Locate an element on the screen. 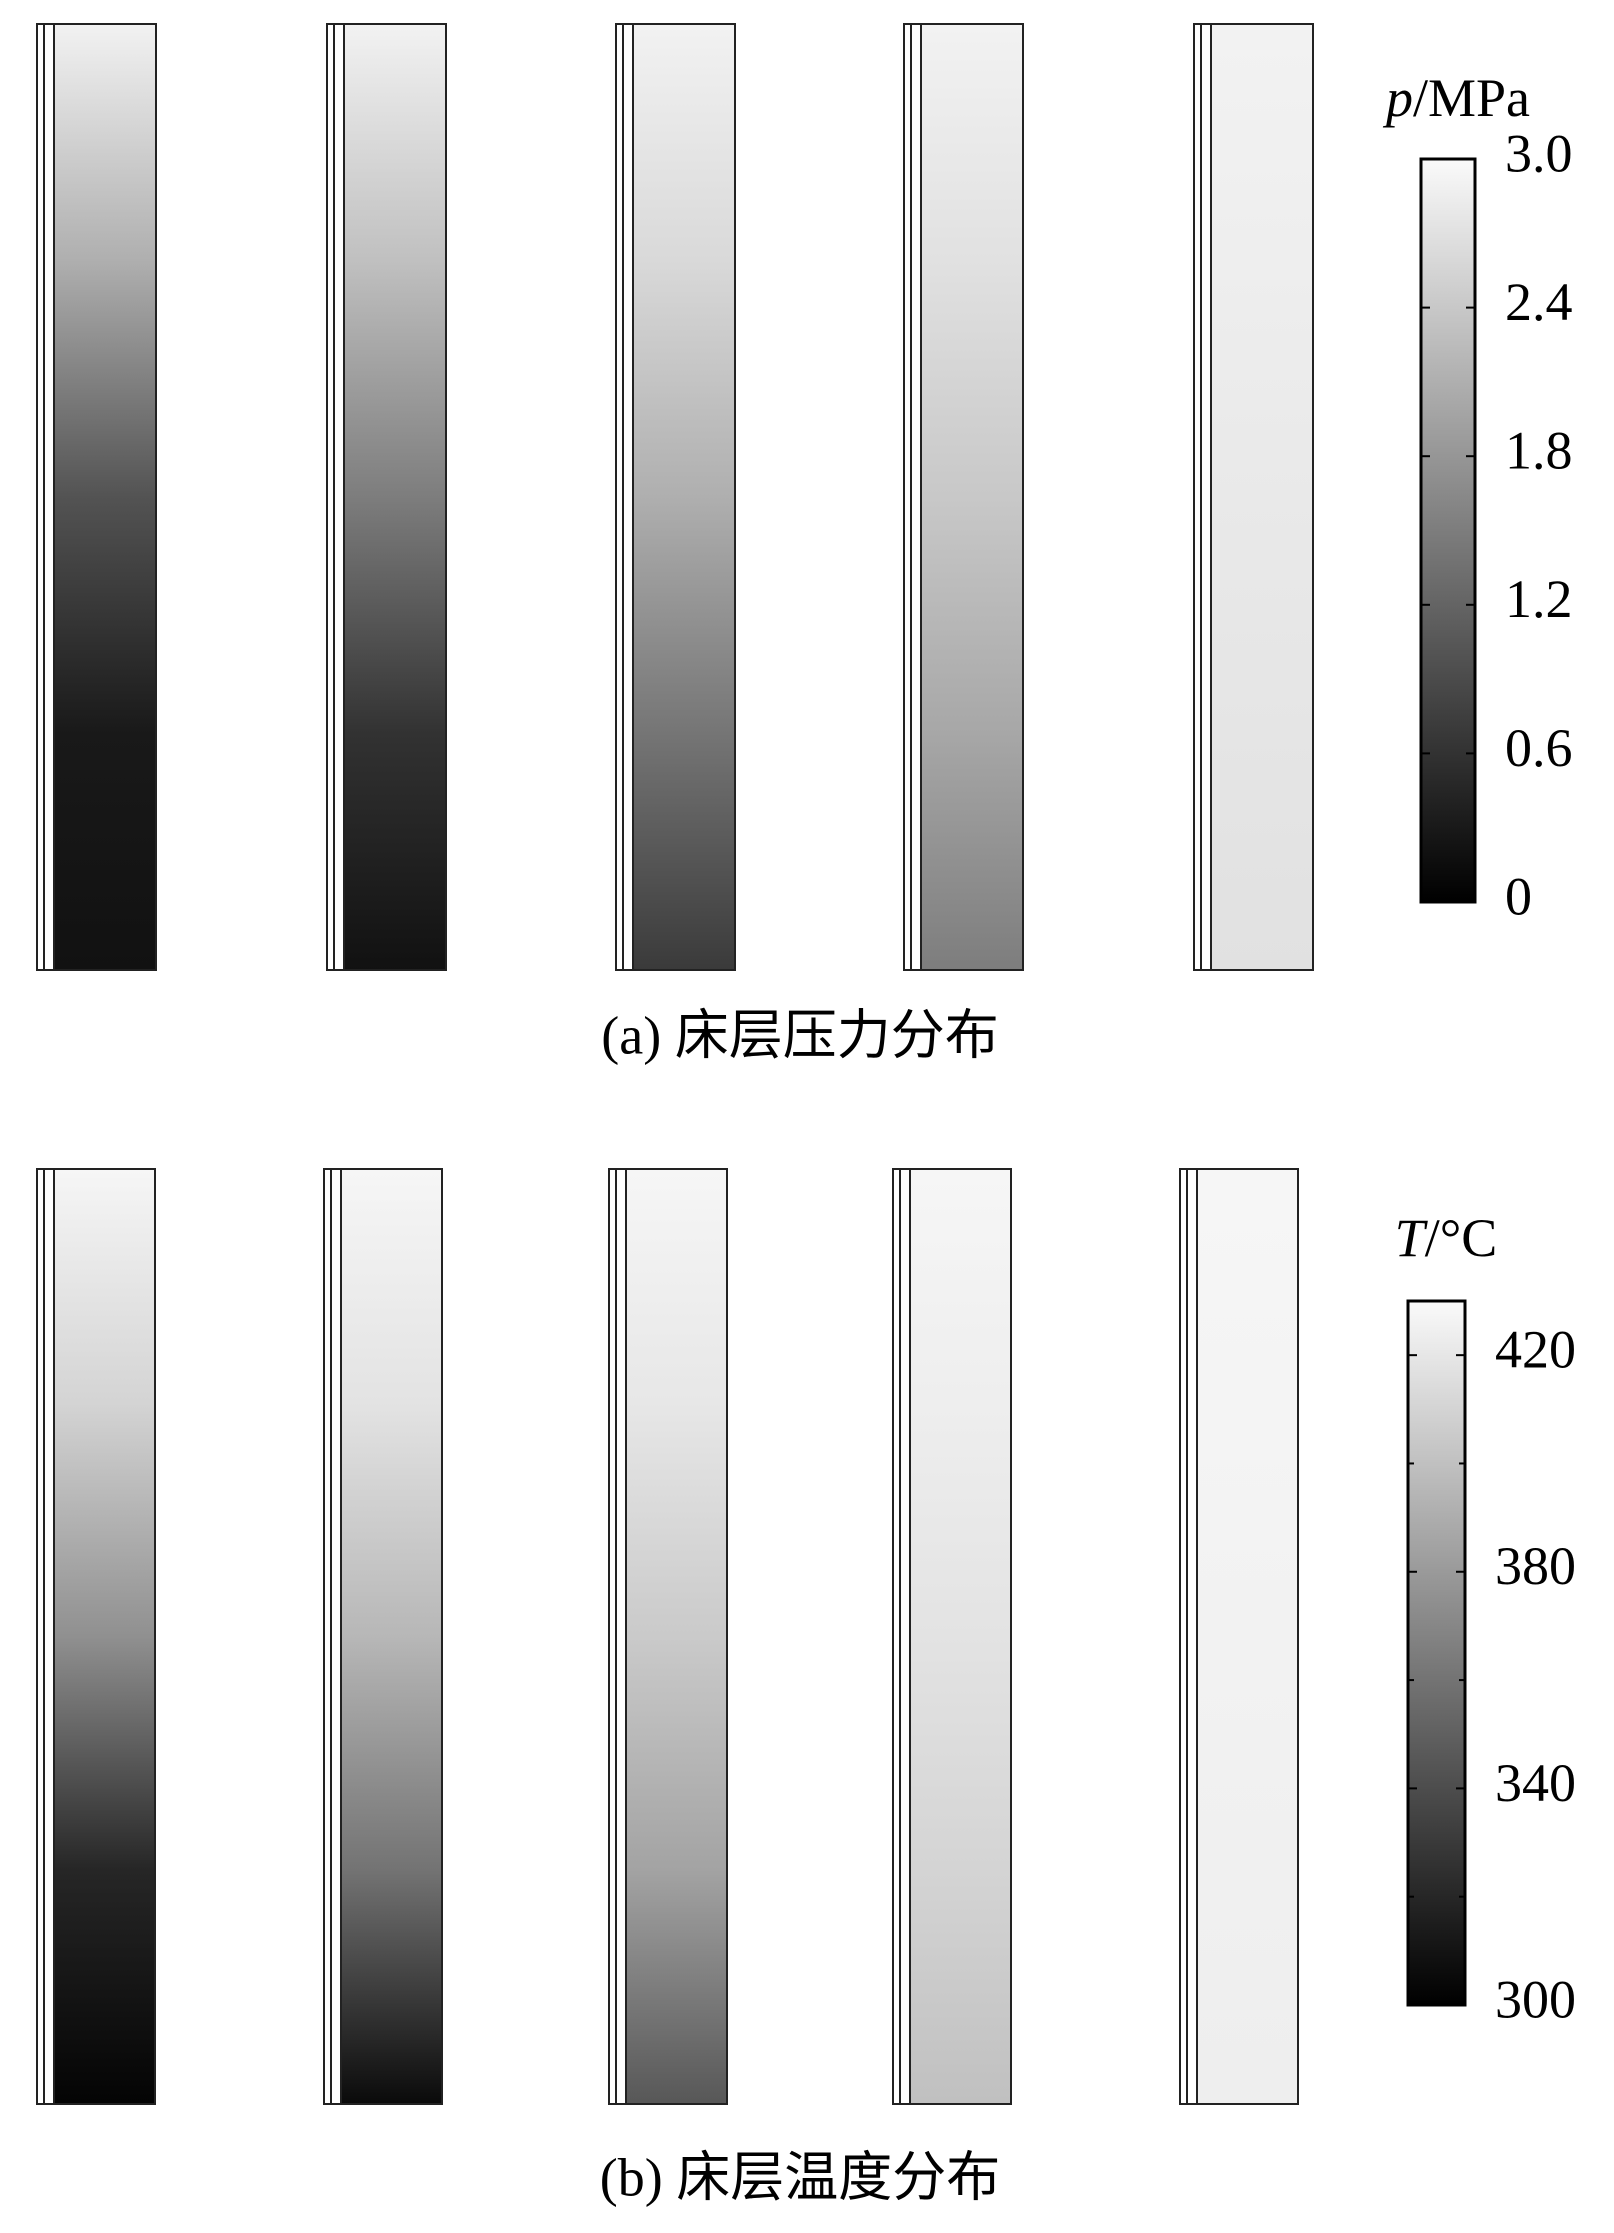  colorbar-unit: /°C is located at coordinates (1461, 1238).